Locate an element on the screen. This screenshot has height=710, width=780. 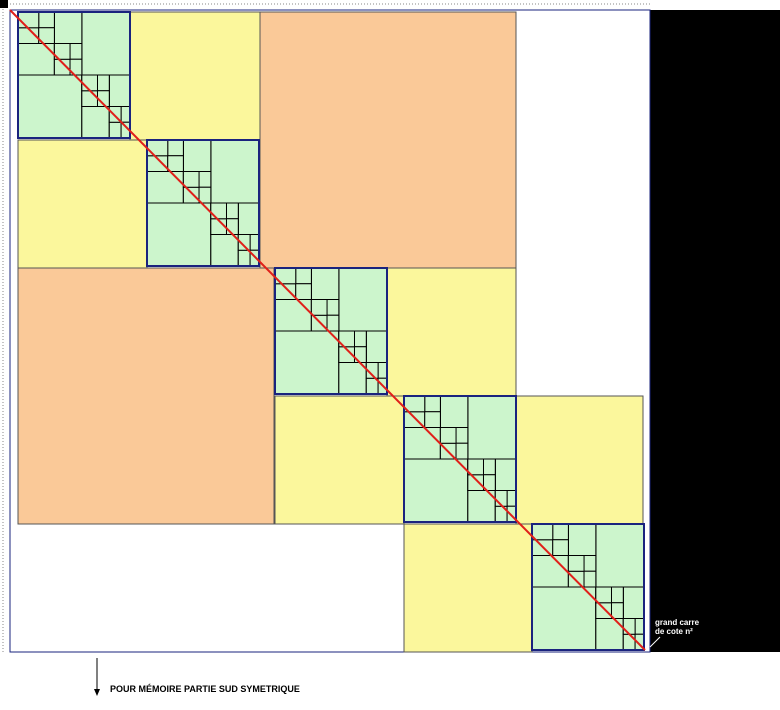
corner-handle is located at coordinates (4, 4).